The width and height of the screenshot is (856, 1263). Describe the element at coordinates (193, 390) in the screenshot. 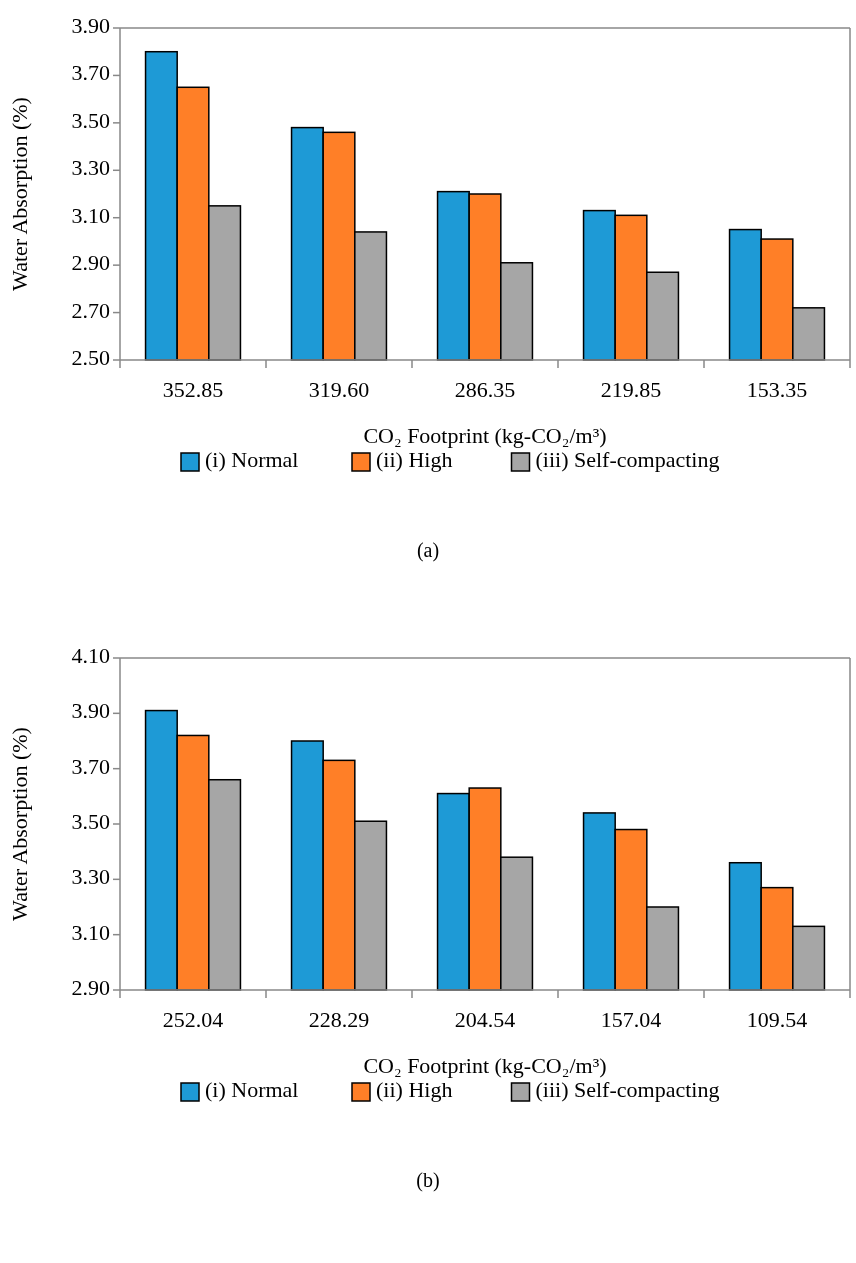

I see `x-tick-label: 352.85` at that location.